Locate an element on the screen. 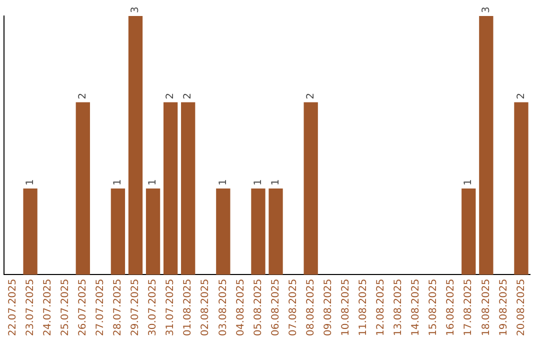  x-tick-label: 05.08.2025 is located at coordinates (258, 307).